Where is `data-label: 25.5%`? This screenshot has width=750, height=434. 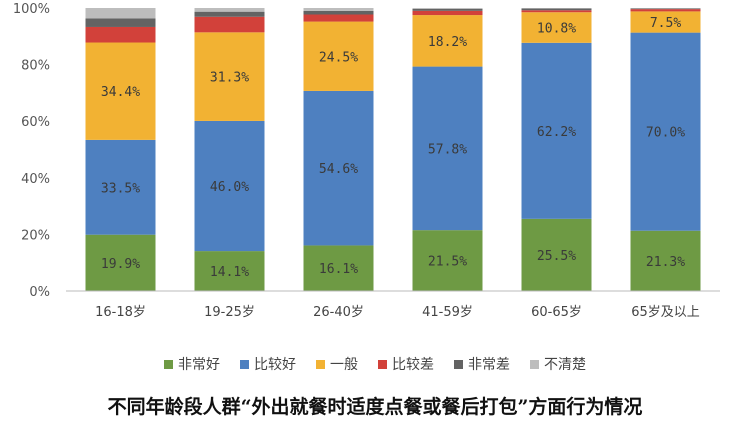
data-label: 25.5% is located at coordinates (556, 256).